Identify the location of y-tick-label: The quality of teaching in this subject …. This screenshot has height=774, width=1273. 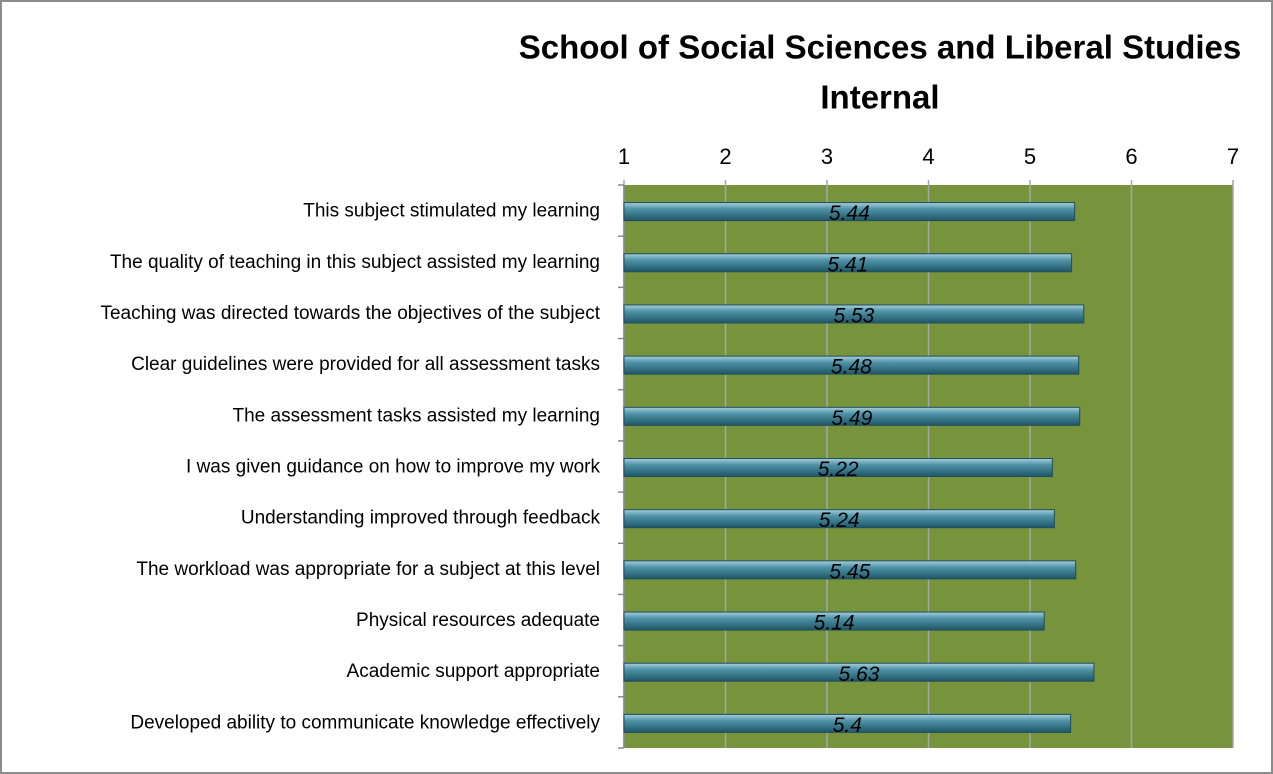
(355, 262).